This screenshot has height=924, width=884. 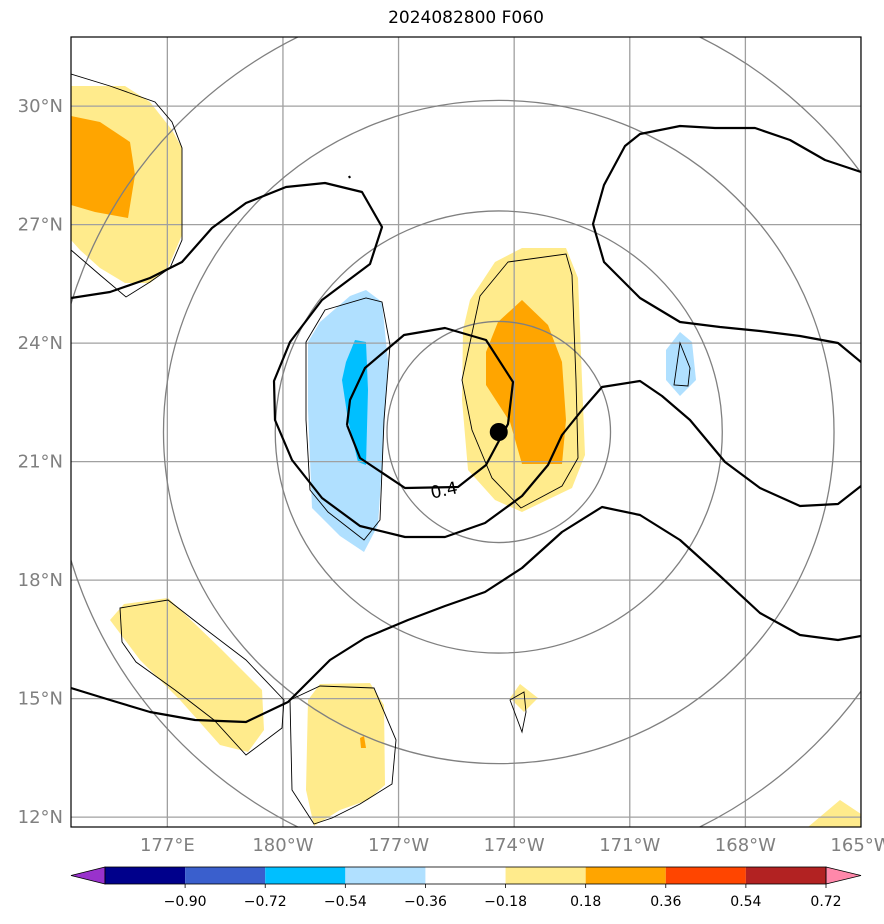 What do you see at coordinates (40, 343) in the screenshot?
I see `latitude-tick-label: 24°N` at bounding box center [40, 343].